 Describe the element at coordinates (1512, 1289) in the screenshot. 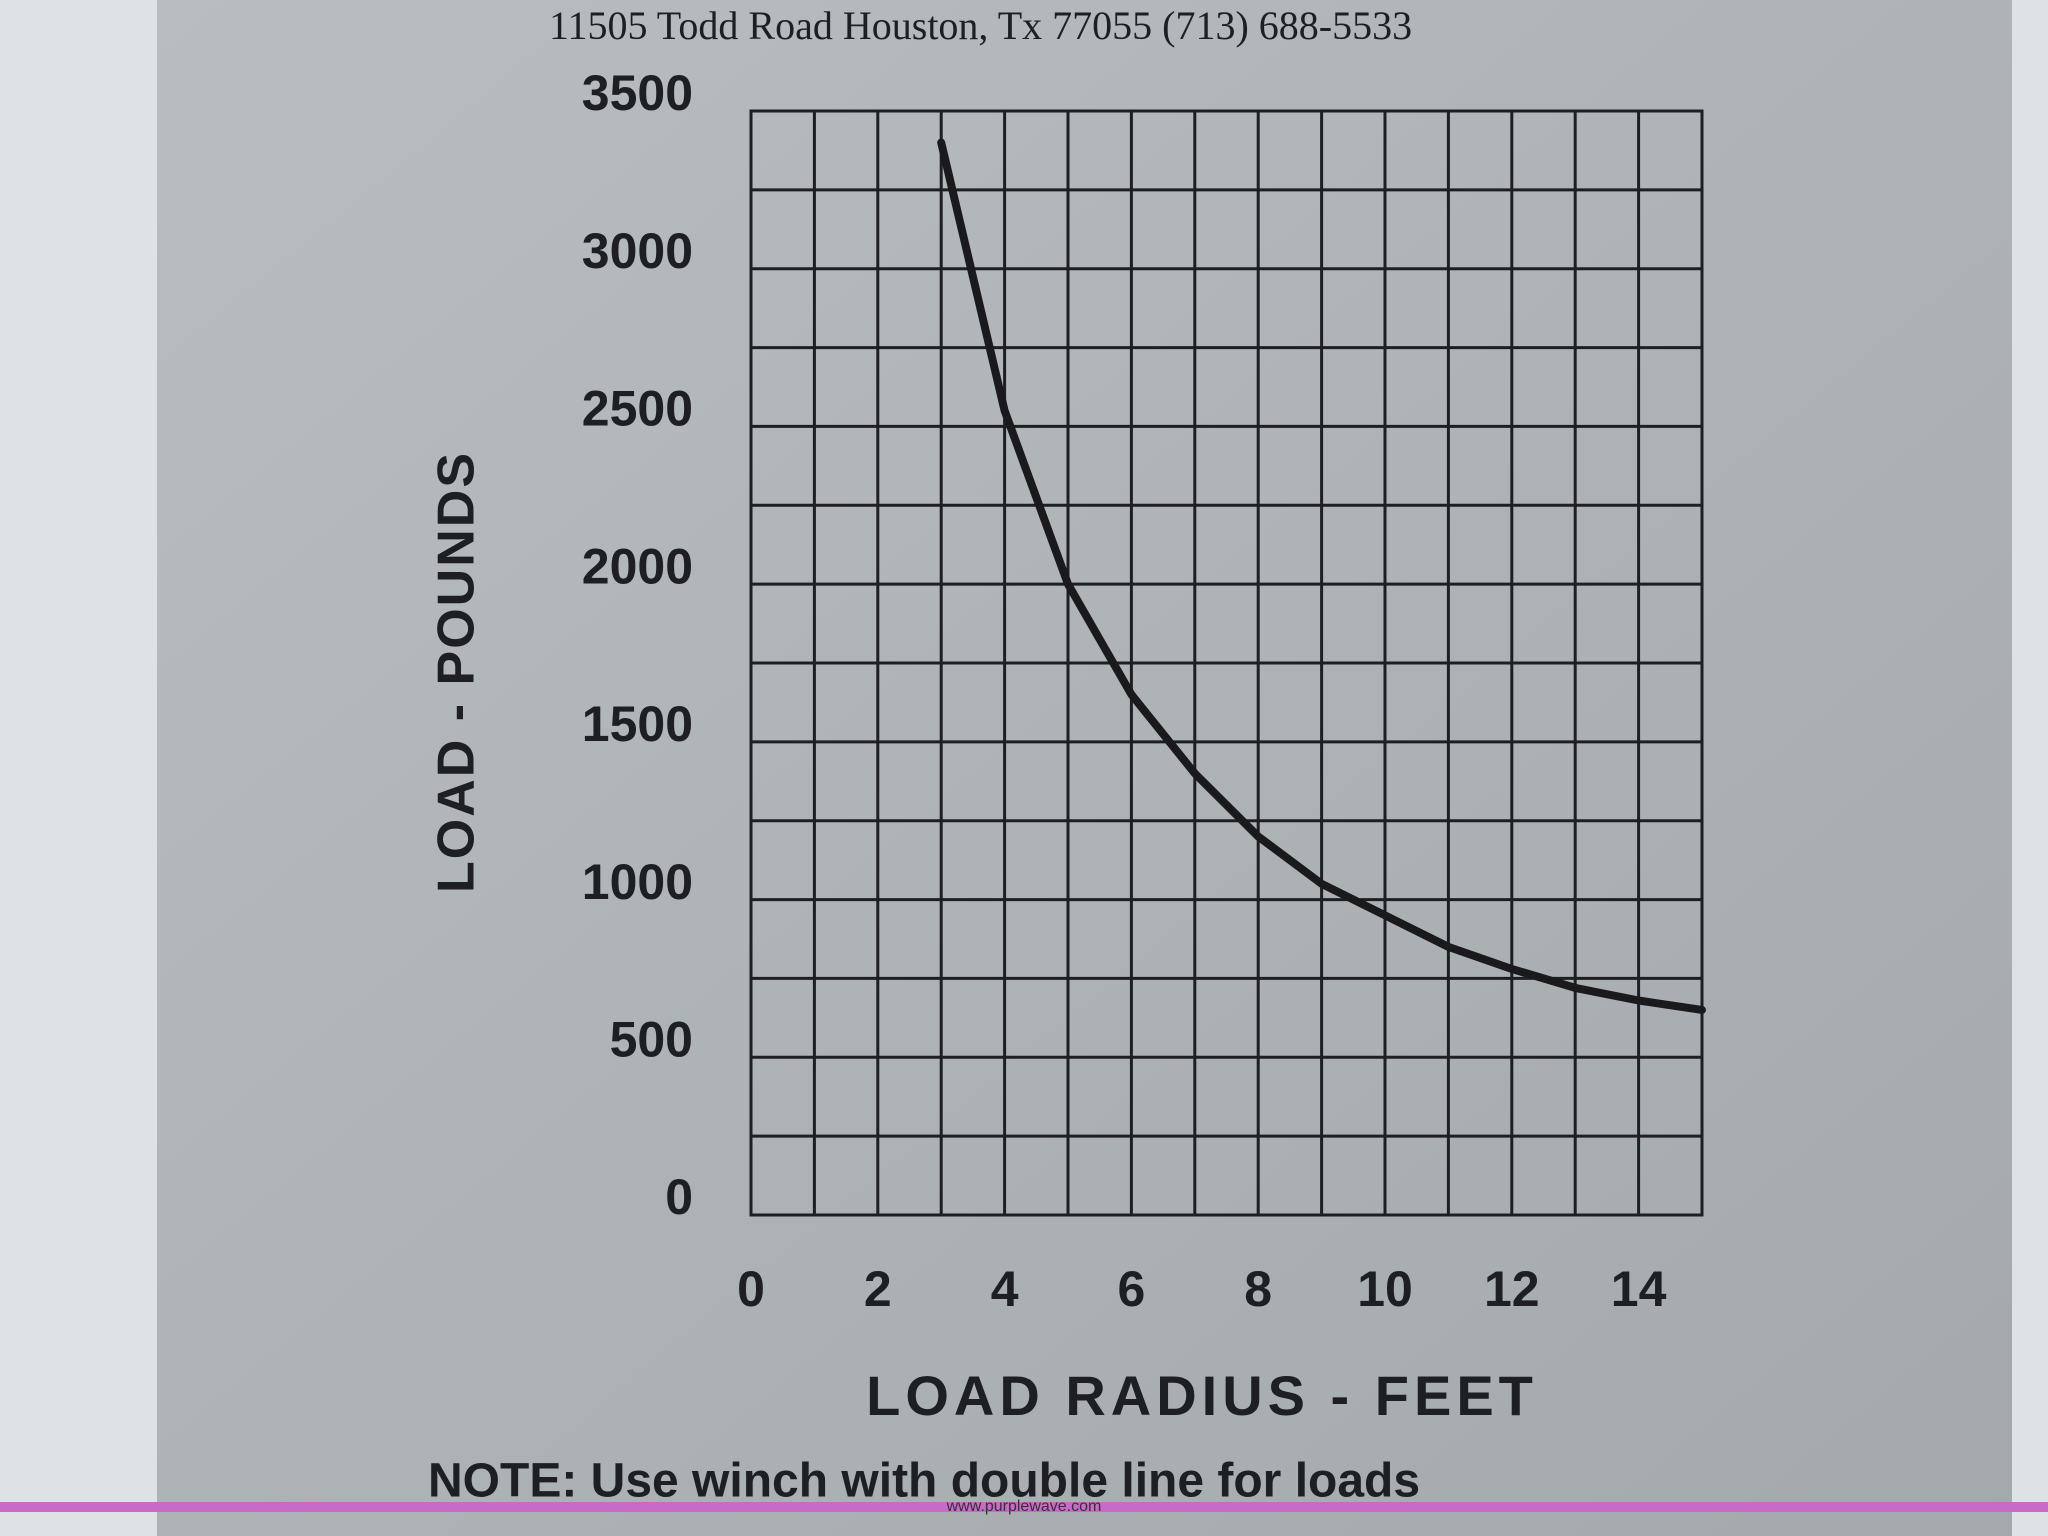

I see `x-tick-label: 12` at that location.